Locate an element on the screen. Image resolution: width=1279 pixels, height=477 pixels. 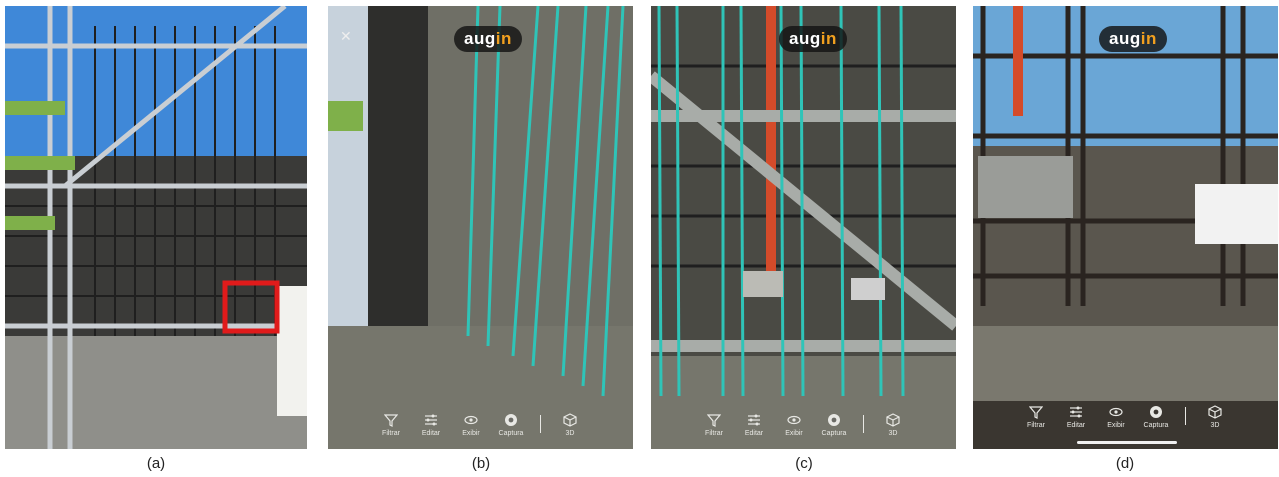
caption-d: (d) is located at coordinates (1125, 463).